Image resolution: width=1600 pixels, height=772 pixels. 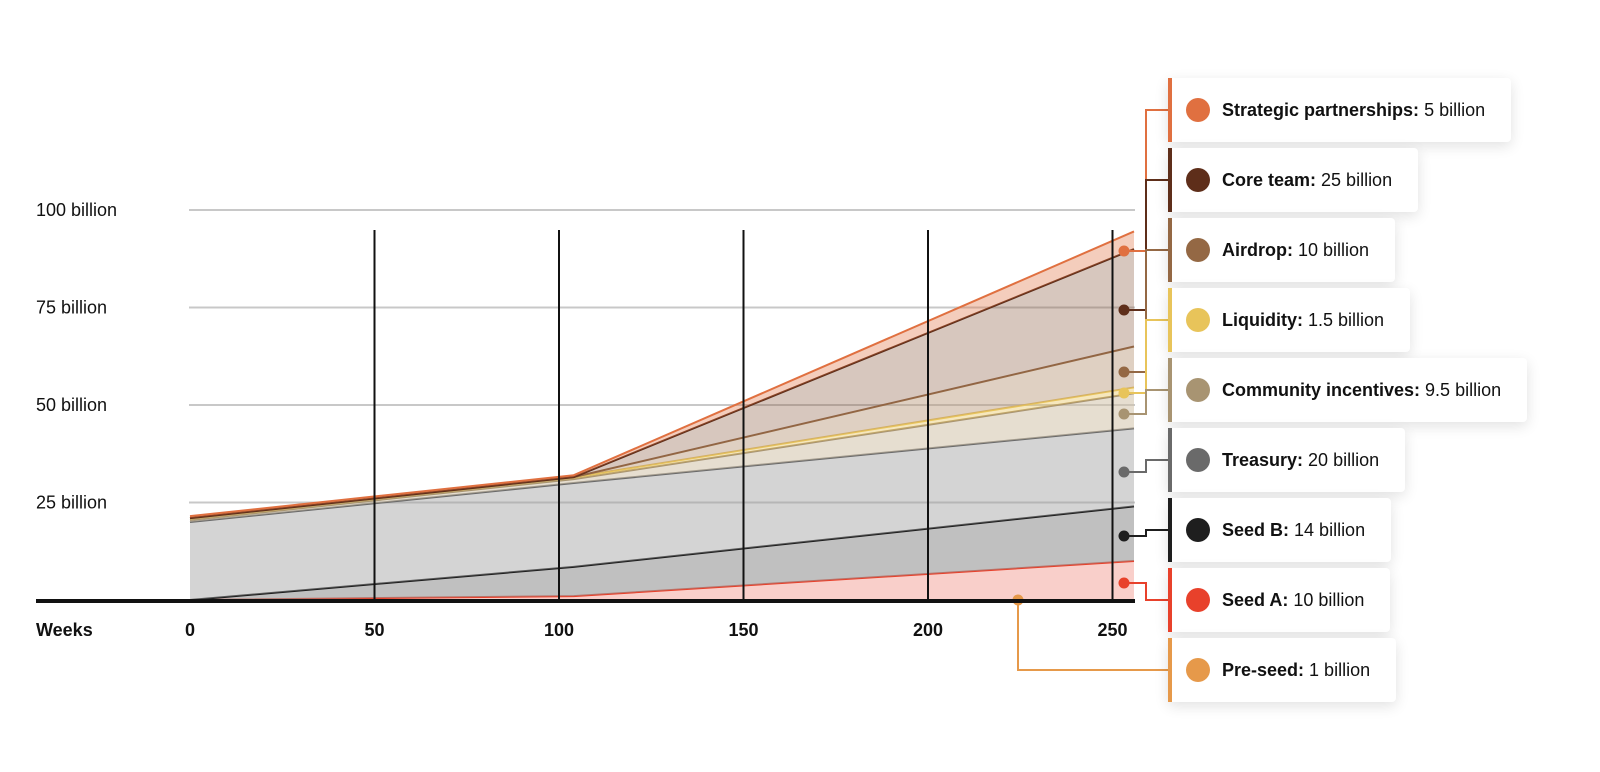 I want to click on legend-label: Liquidity: 1.5 billion, so click(x=1303, y=320).